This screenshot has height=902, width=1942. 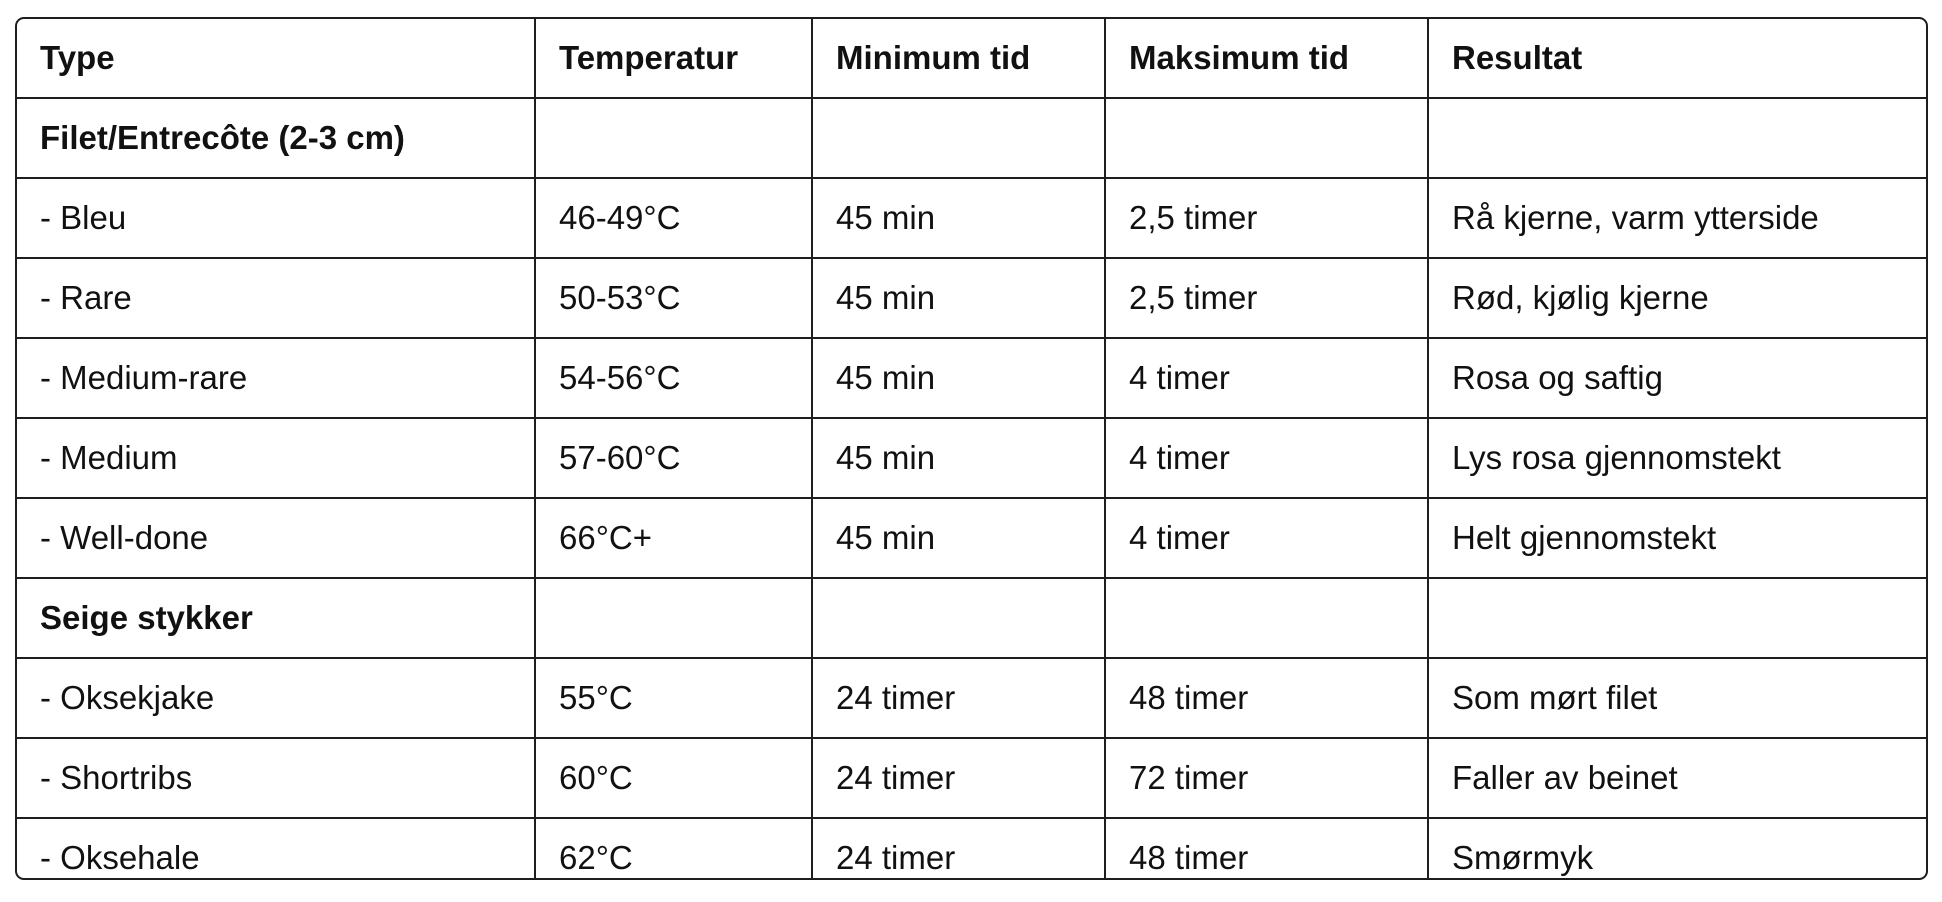 I want to click on header-cell: Type, so click(x=276, y=59).